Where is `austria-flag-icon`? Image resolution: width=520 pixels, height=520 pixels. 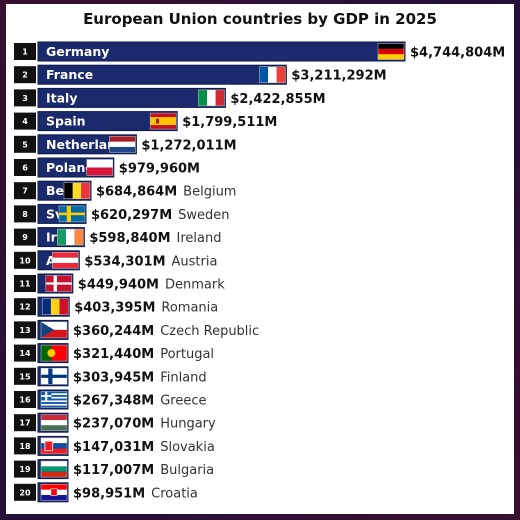 austria-flag-icon is located at coordinates (65, 260).